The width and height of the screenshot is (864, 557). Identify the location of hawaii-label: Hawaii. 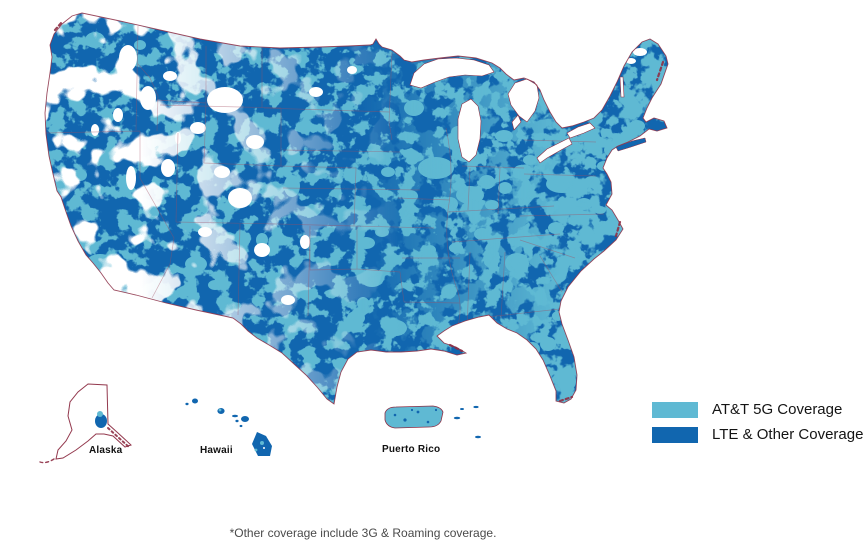
(216, 450).